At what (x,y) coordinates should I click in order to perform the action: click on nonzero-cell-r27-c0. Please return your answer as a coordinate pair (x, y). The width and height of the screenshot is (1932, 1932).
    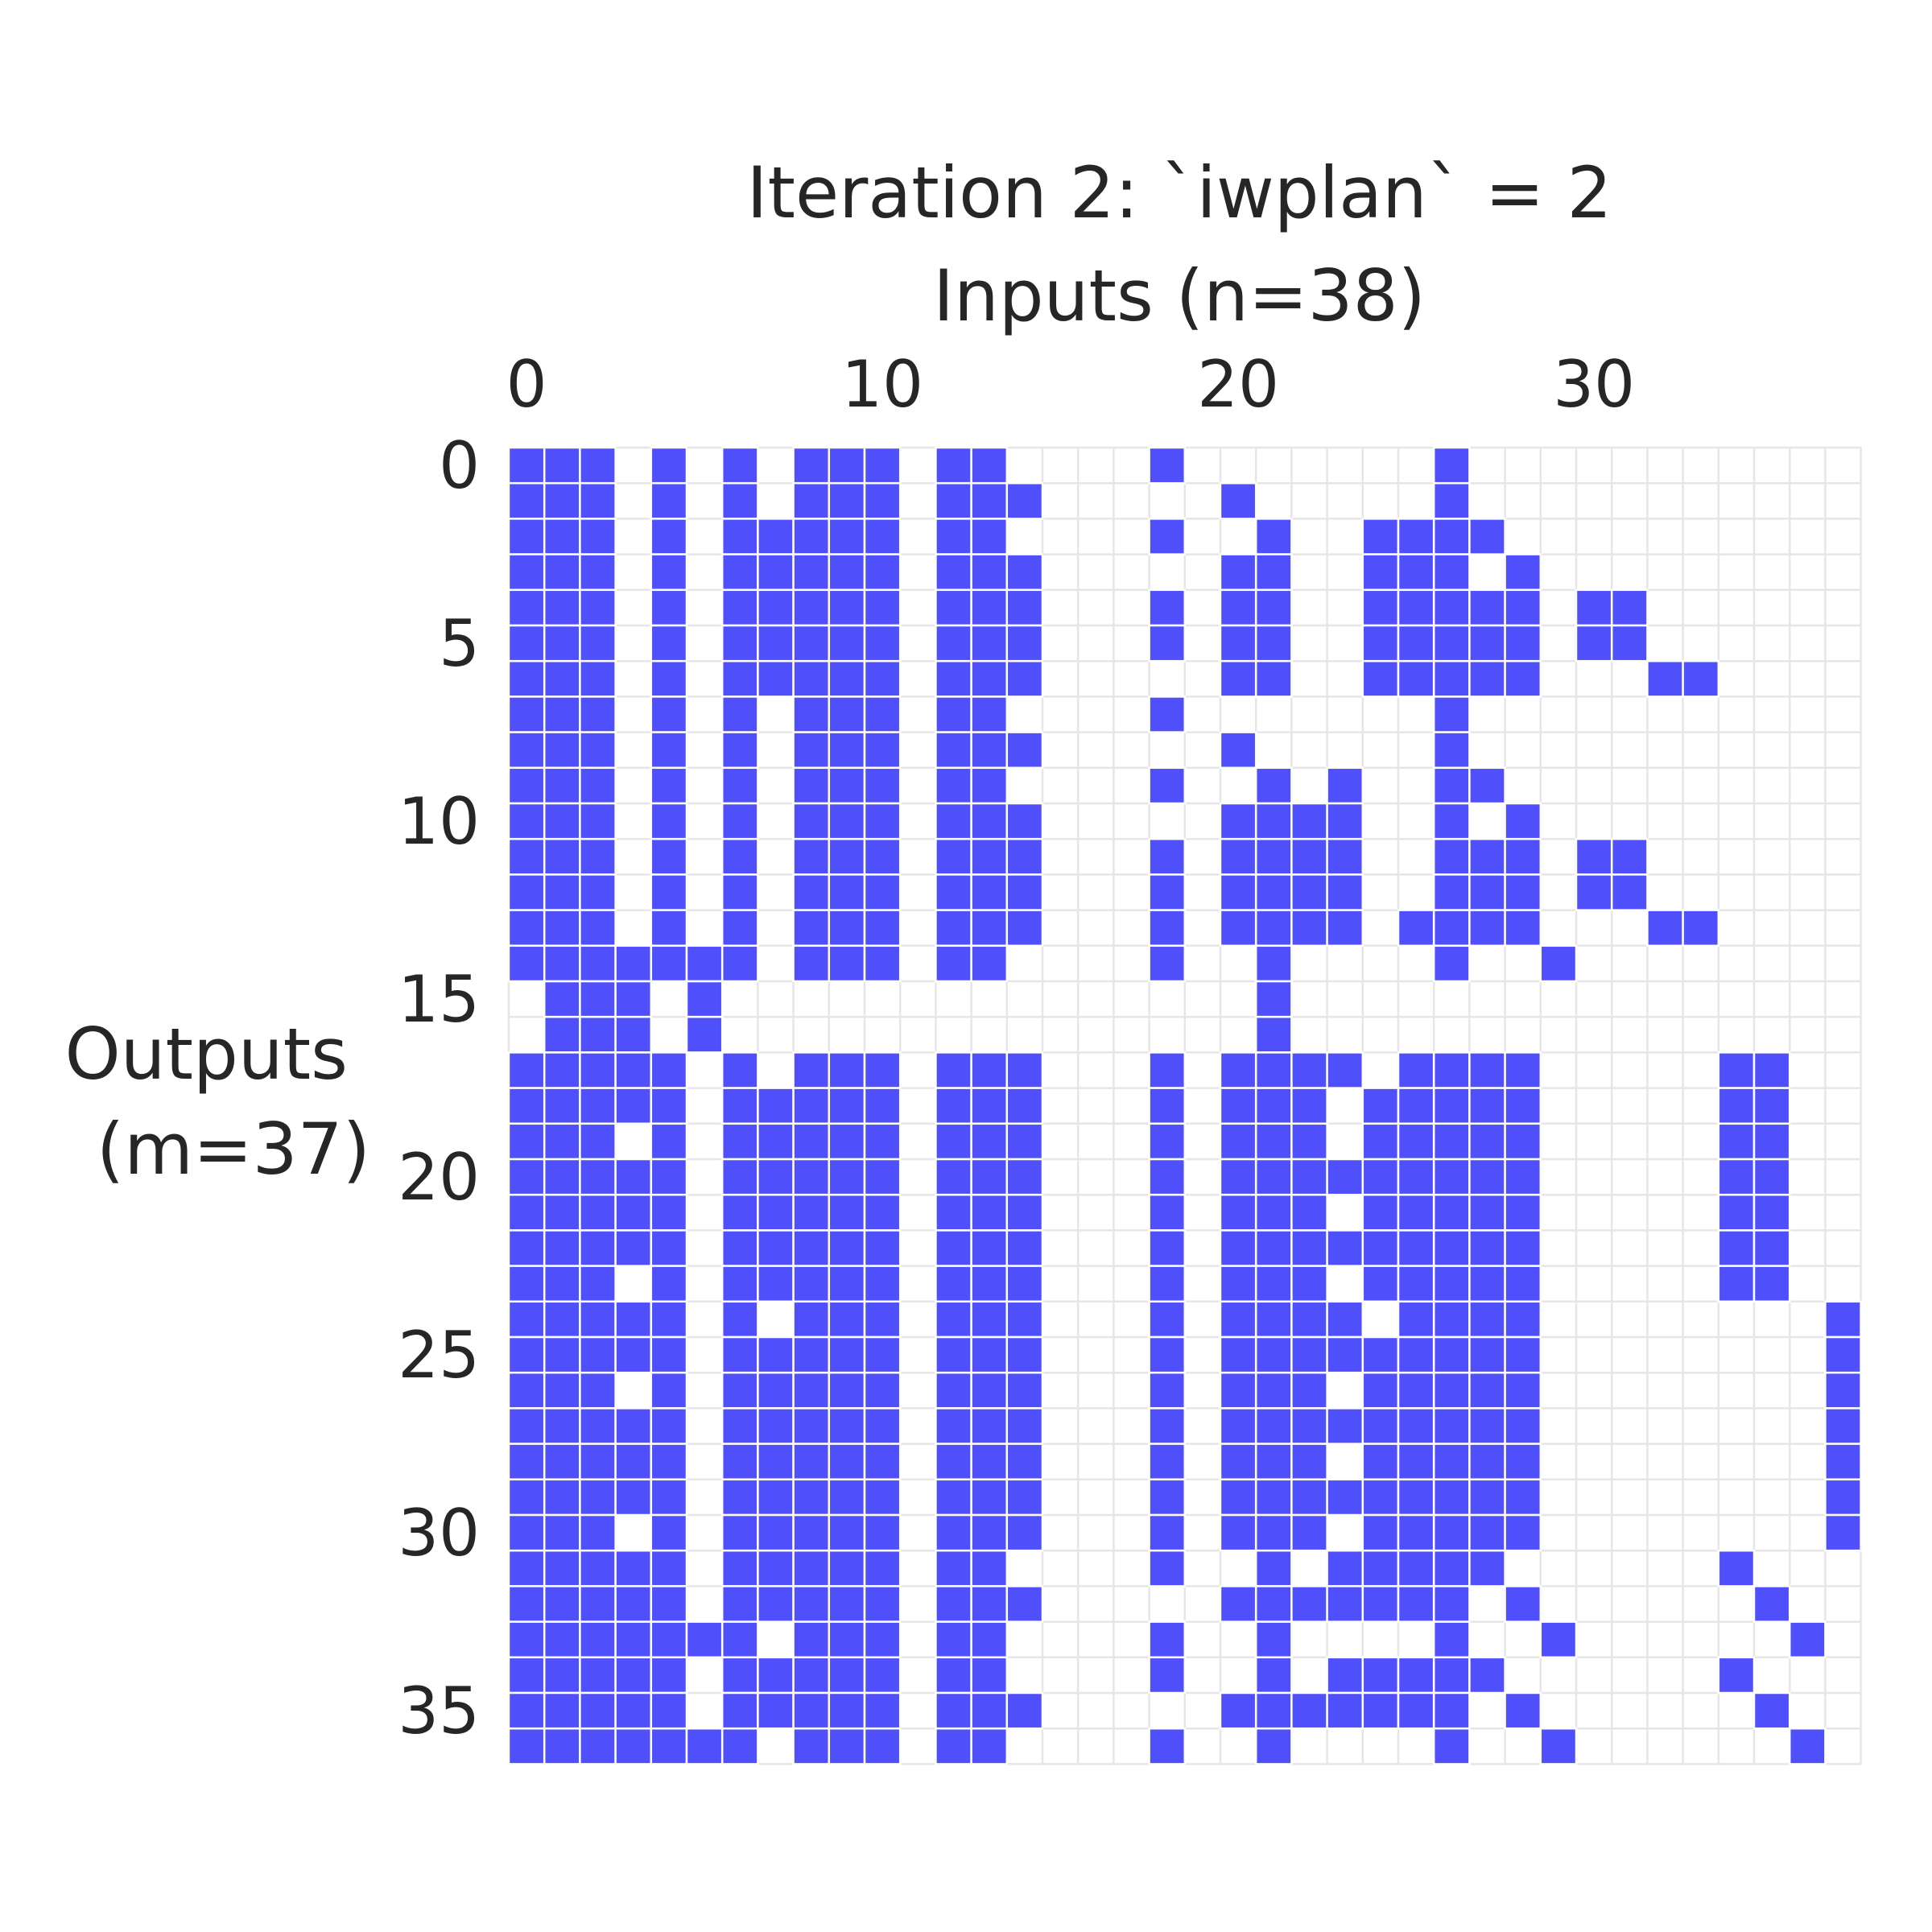
    Looking at the image, I should click on (526, 1426).